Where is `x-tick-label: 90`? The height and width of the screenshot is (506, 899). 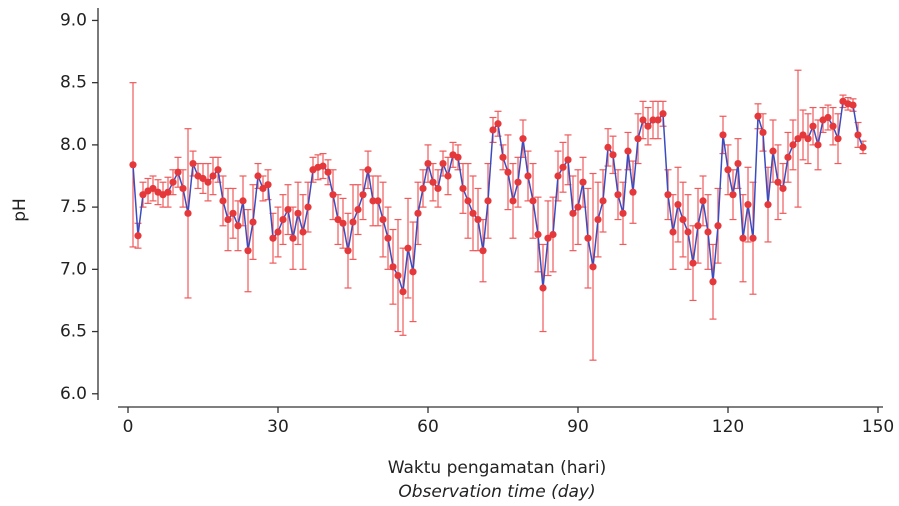 x-tick-label: 90 is located at coordinates (578, 427).